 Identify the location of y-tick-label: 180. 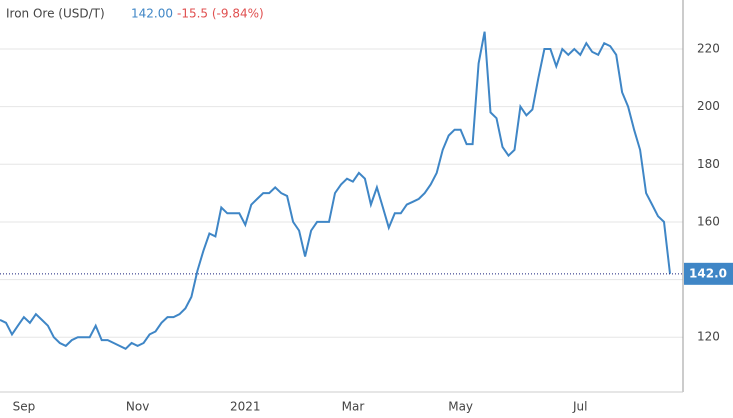
(708, 164).